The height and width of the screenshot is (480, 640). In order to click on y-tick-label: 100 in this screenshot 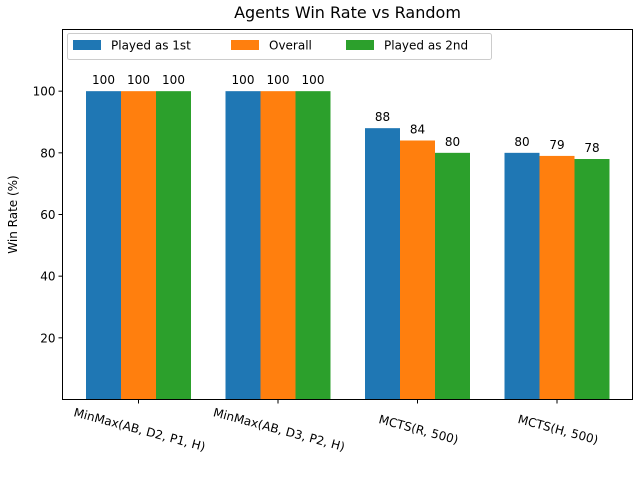, I will do `click(44, 92)`.